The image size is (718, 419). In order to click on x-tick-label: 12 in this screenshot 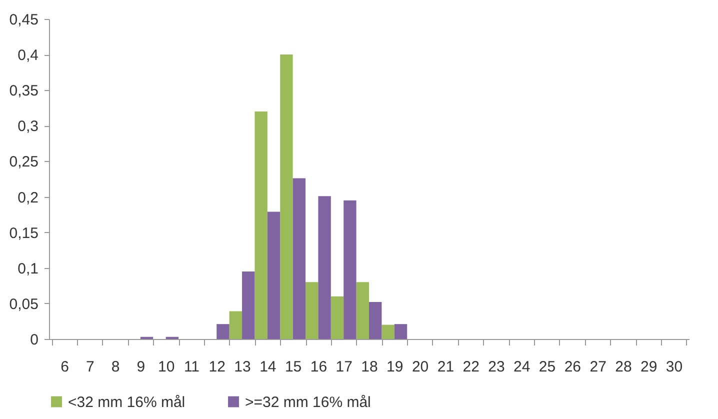, I will do `click(217, 367)`.